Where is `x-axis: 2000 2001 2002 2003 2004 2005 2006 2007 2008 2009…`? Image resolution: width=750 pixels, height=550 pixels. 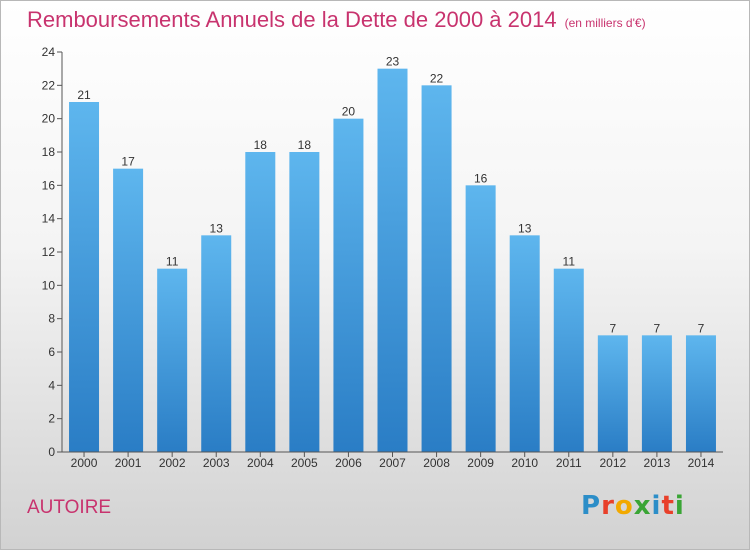 x-axis: 2000 2001 2002 2003 2004 2005 2006 2007 2008 2009… is located at coordinates (392, 460).